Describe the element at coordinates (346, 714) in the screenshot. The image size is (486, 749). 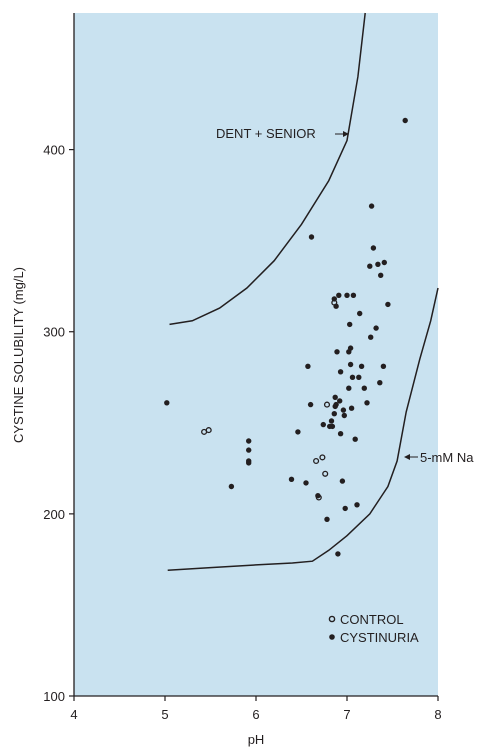
I see `x-tick-label: 7` at that location.